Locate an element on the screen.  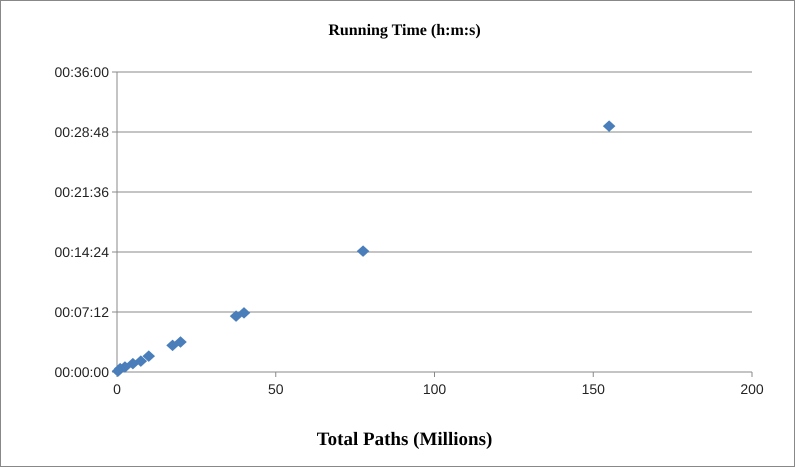
x-tick-label: 50 is located at coordinates (276, 389).